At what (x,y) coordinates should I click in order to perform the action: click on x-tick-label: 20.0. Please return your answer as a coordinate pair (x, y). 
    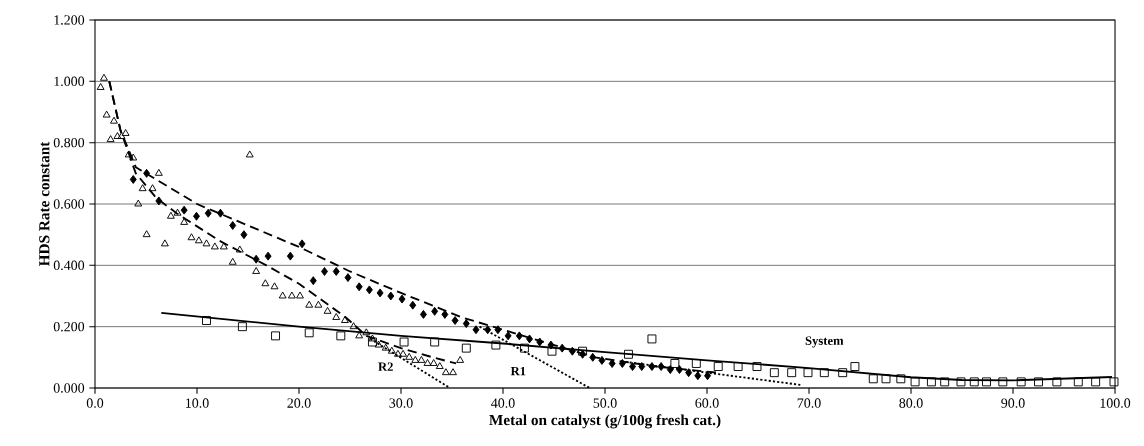
    Looking at the image, I should click on (299, 403).